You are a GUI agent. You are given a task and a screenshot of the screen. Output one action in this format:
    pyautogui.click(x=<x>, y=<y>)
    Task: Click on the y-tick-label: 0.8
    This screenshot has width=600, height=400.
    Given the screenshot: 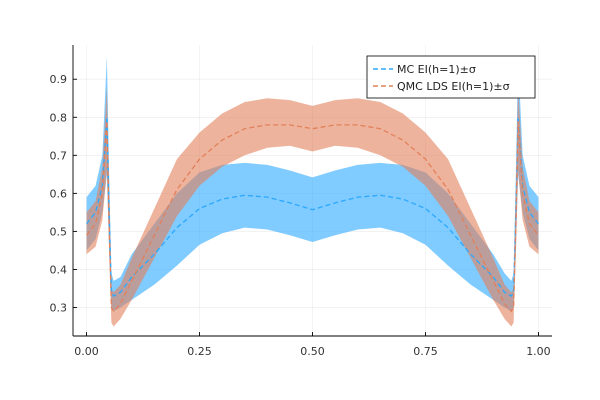 What is the action you would take?
    pyautogui.click(x=59, y=117)
    